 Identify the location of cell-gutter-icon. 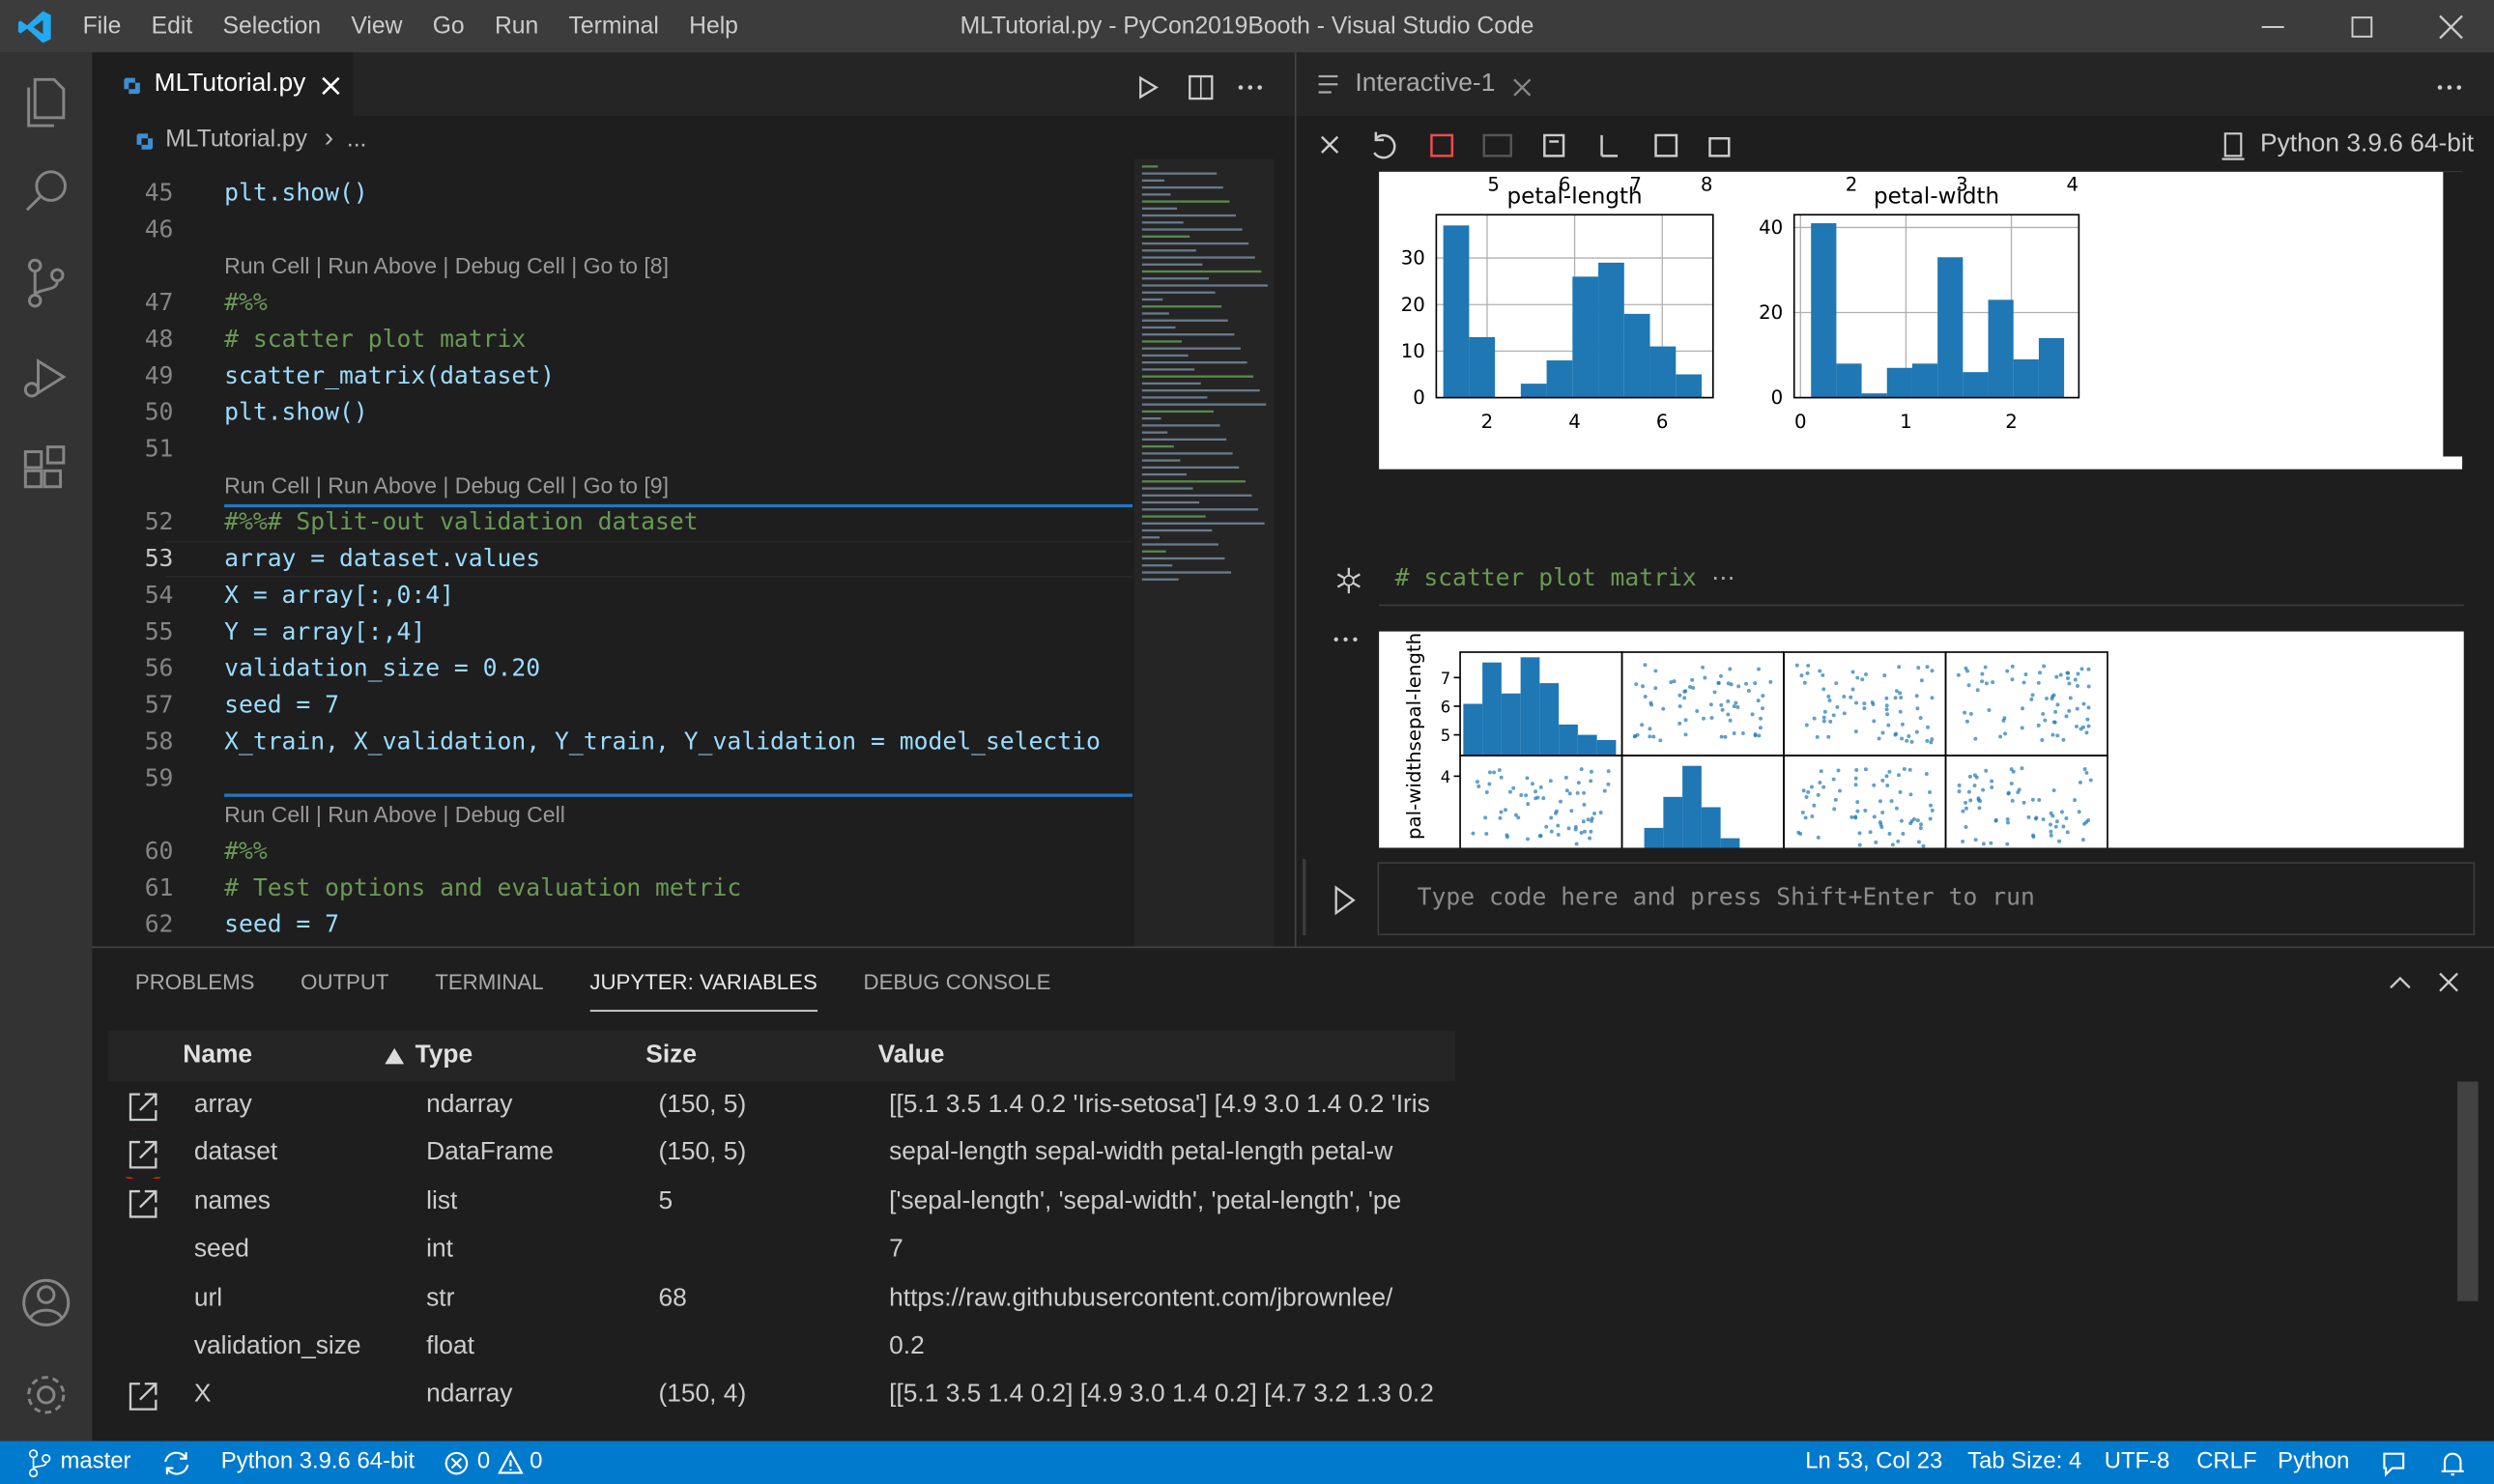
(1348, 580).